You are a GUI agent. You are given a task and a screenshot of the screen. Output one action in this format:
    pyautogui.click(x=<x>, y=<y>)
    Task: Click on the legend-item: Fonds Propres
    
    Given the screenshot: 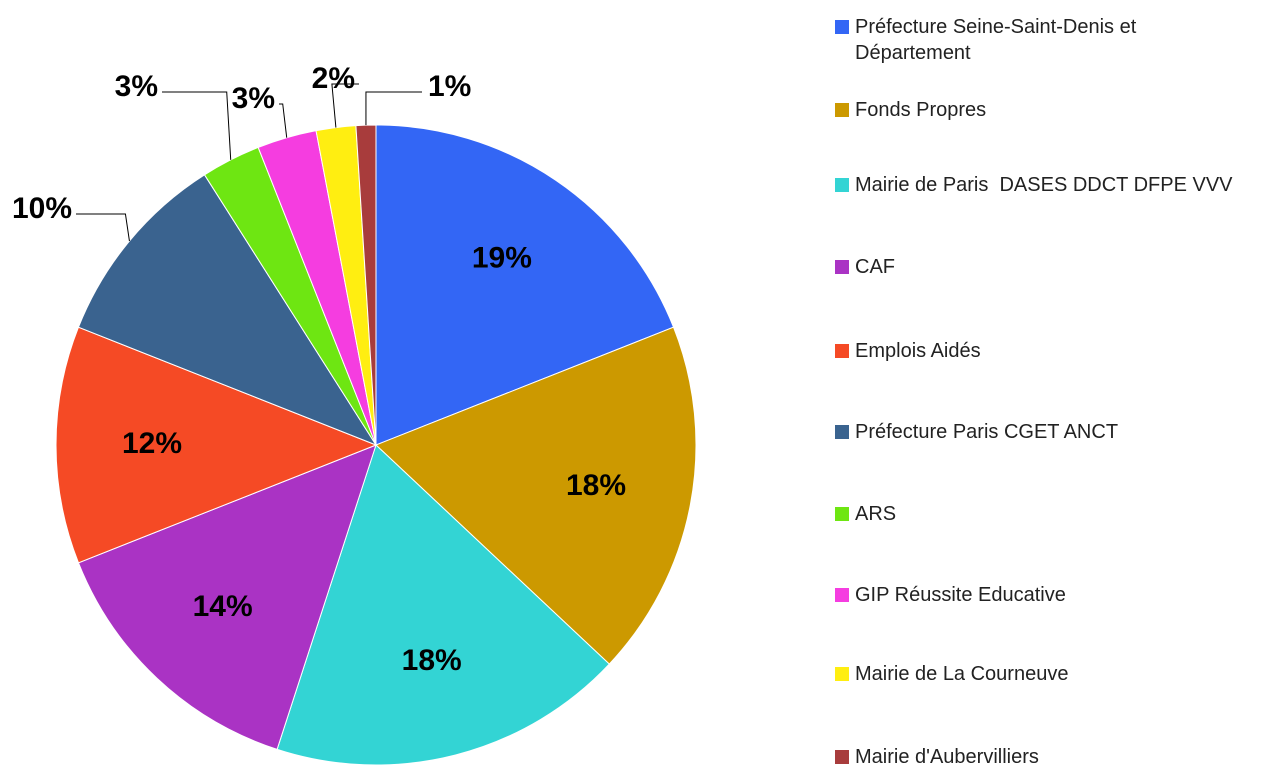 What is the action you would take?
    pyautogui.click(x=910, y=110)
    